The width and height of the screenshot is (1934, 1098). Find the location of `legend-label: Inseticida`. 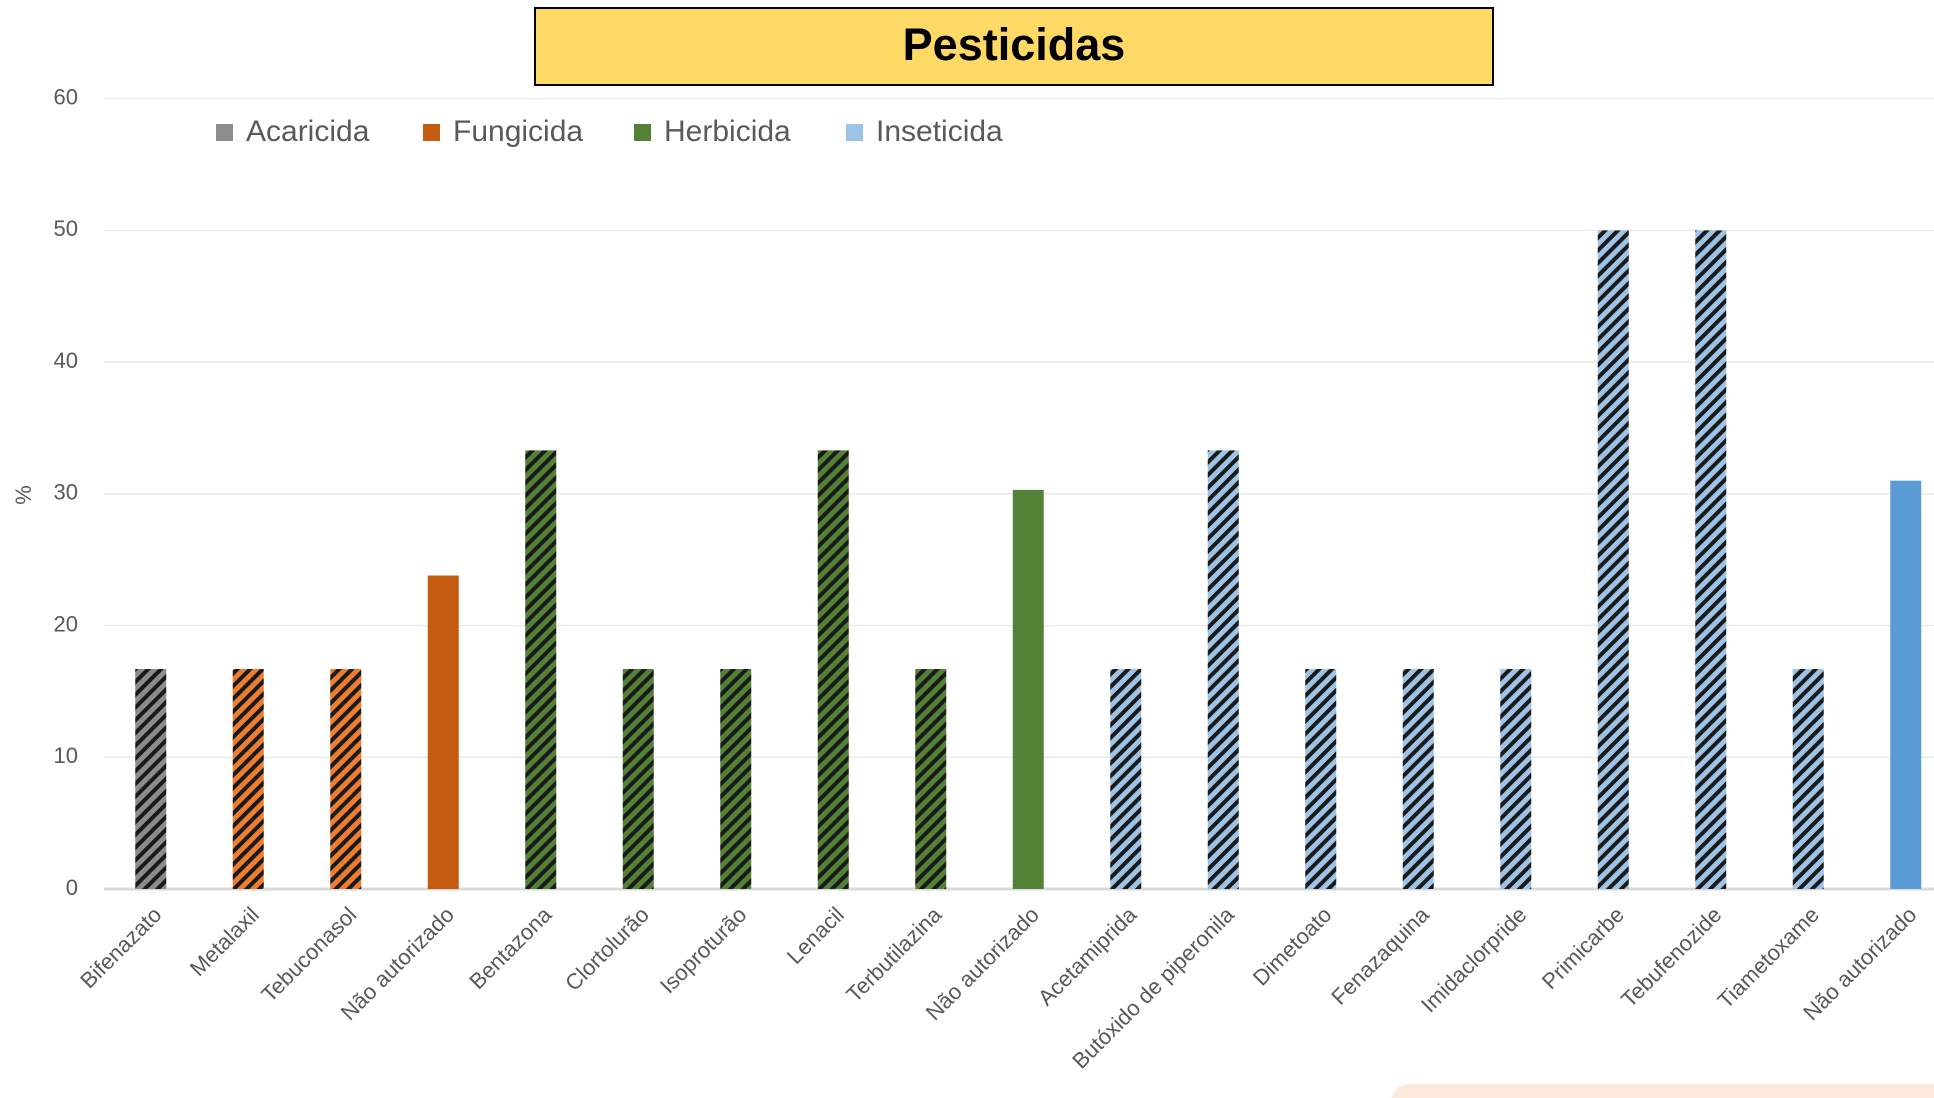

legend-label: Inseticida is located at coordinates (939, 131).